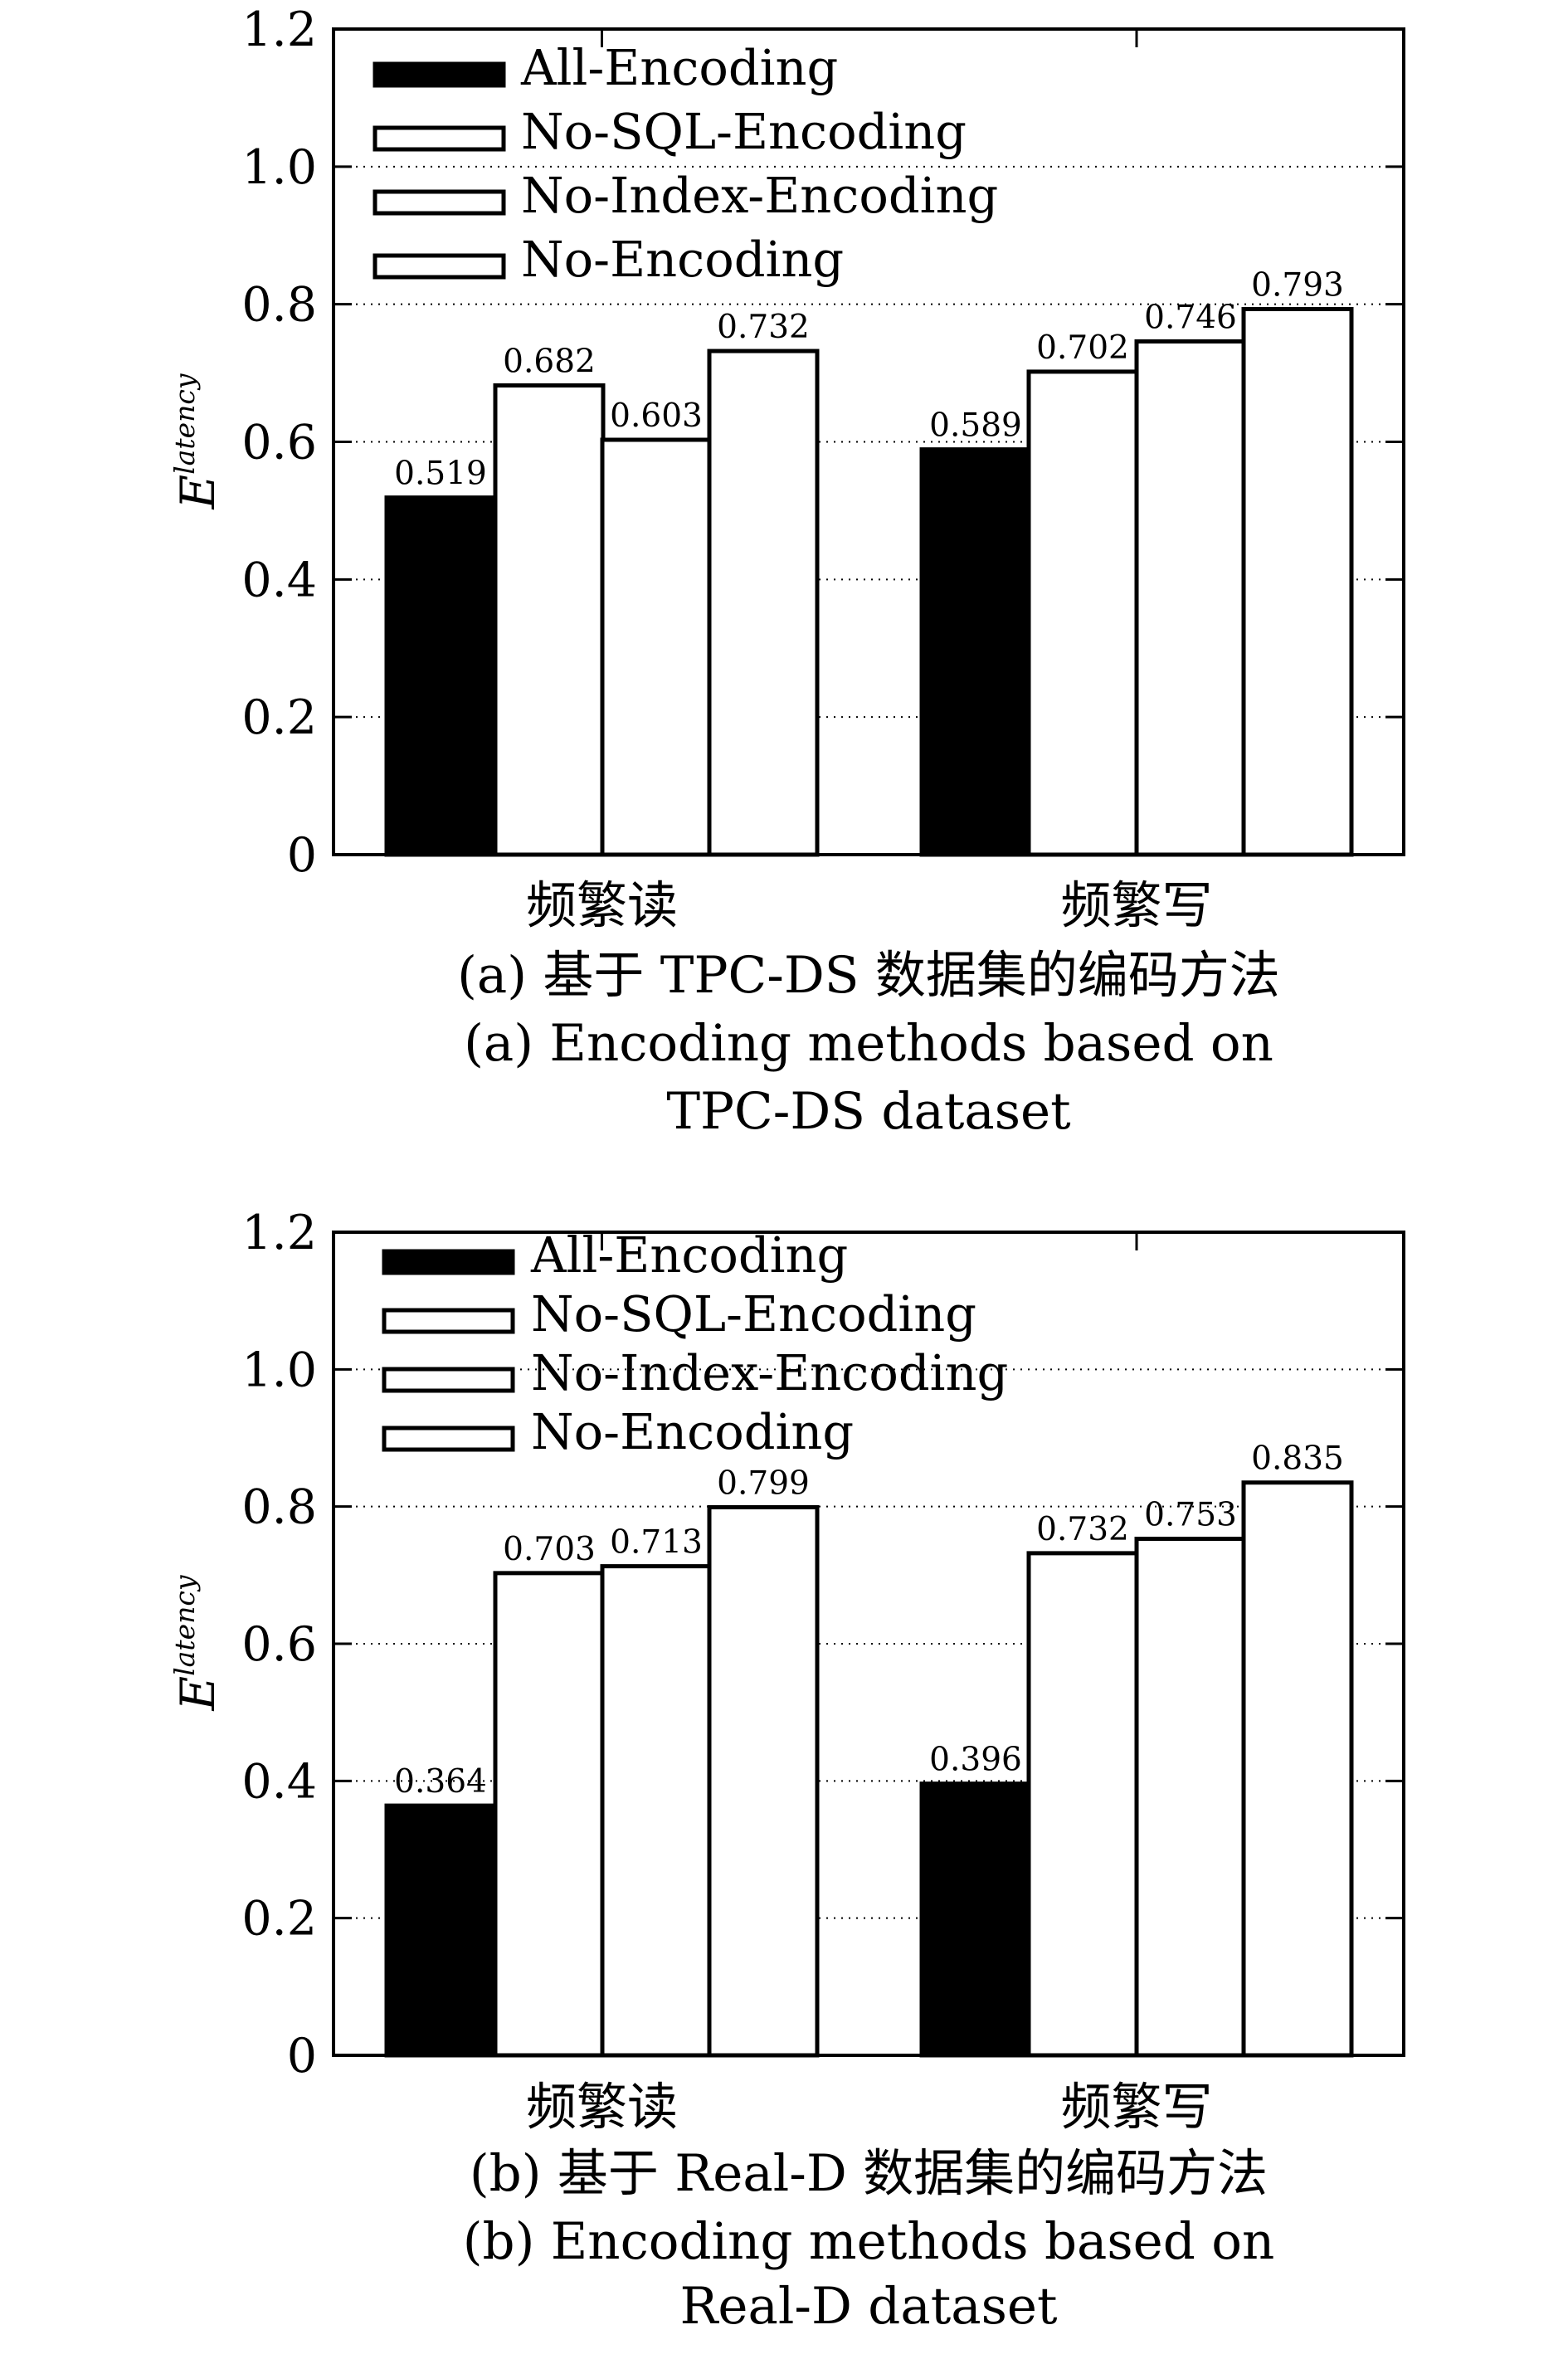 This screenshot has height=2359, width=1568. Describe the element at coordinates (868, 1043) in the screenshot. I see `caption-line: (a) Encoding methods based on` at that location.